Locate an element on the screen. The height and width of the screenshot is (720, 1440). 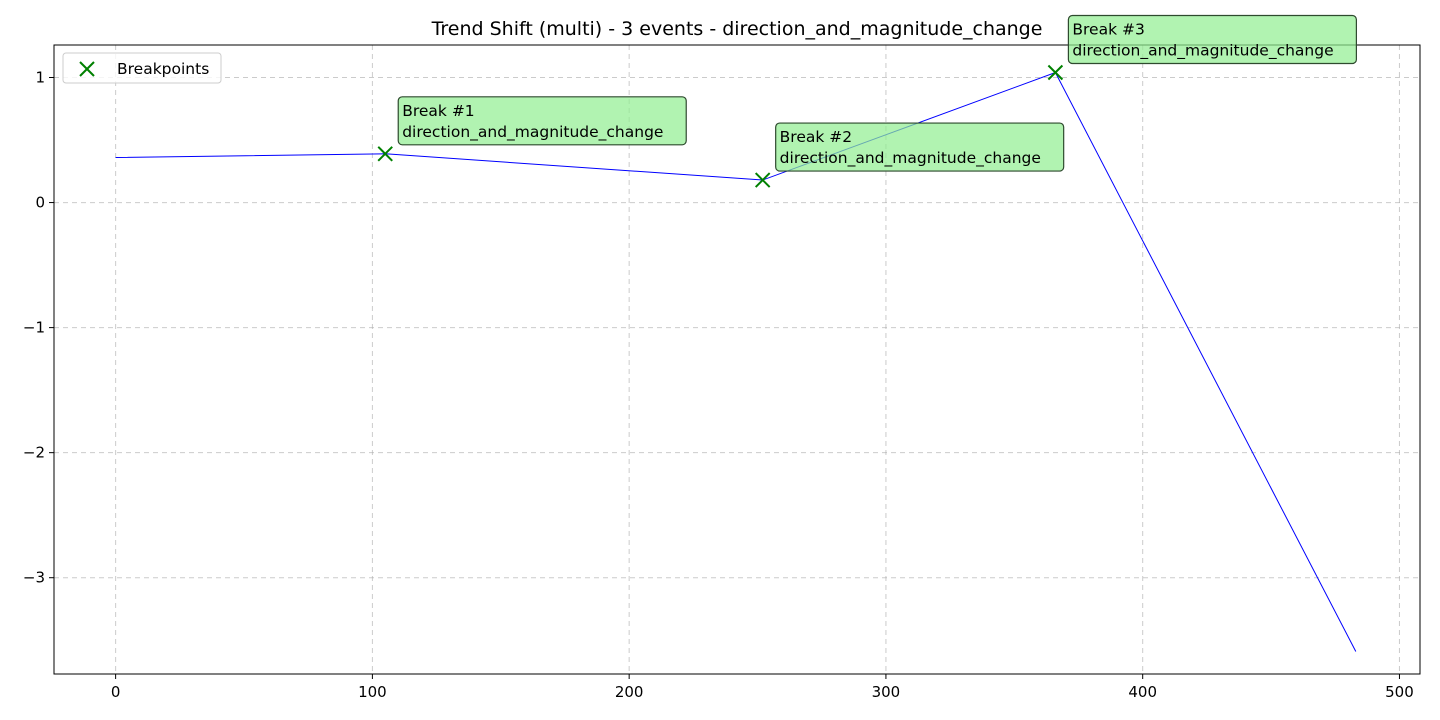
annotation-line1: Break #2 is located at coordinates (816, 137).